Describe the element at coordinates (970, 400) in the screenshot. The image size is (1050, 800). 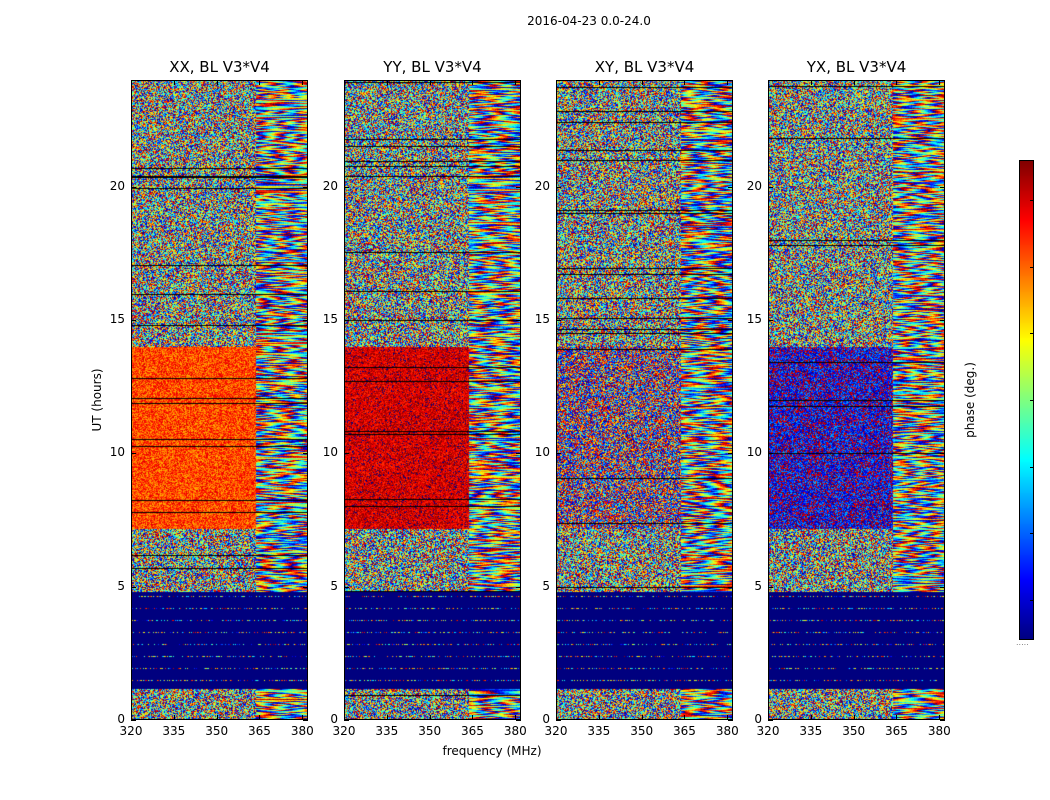
I see `colorbar-label: phase (deg.)` at that location.